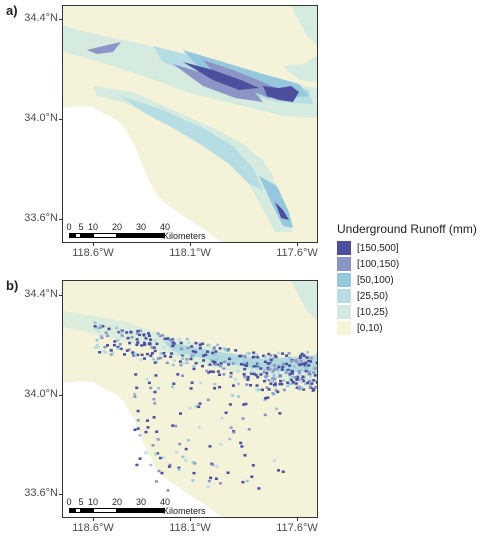 This screenshot has height=550, width=482. I want to click on legend-label: [25,50), so click(373, 296).